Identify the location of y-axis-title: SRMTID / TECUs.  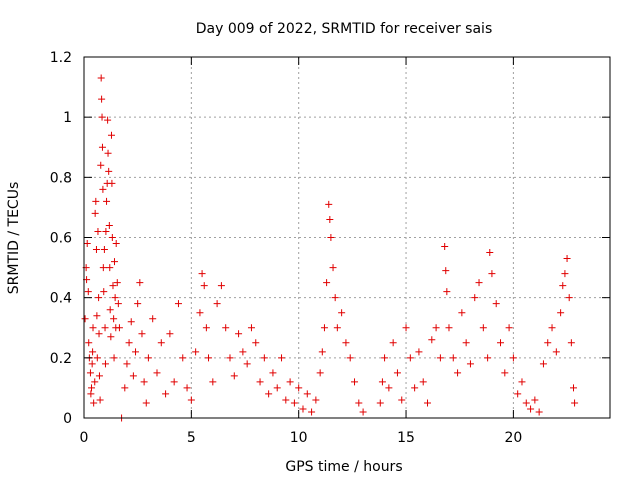
(14, 238).